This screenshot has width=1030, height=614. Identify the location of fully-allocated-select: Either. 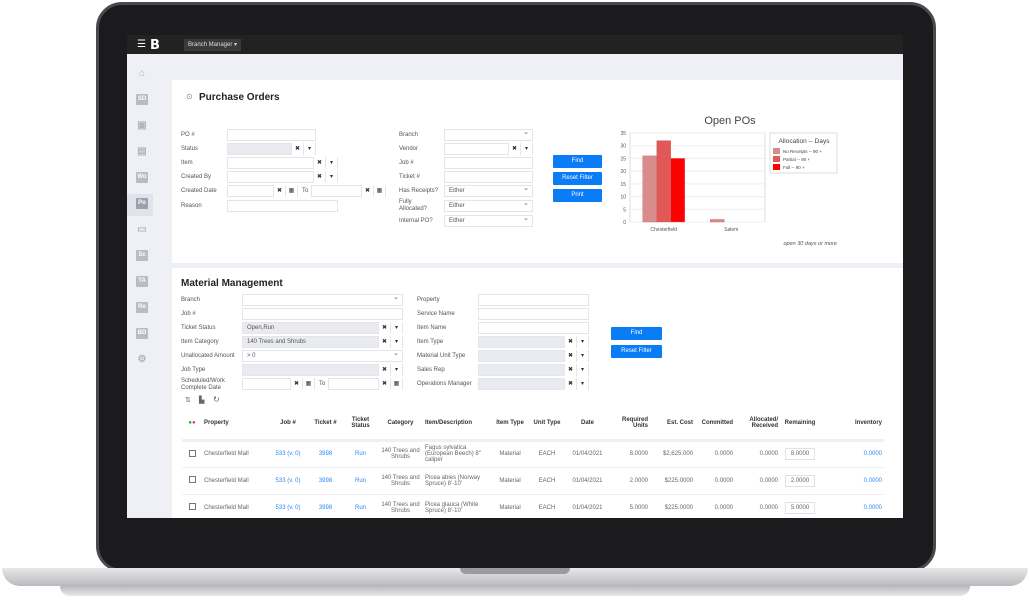
(488, 205).